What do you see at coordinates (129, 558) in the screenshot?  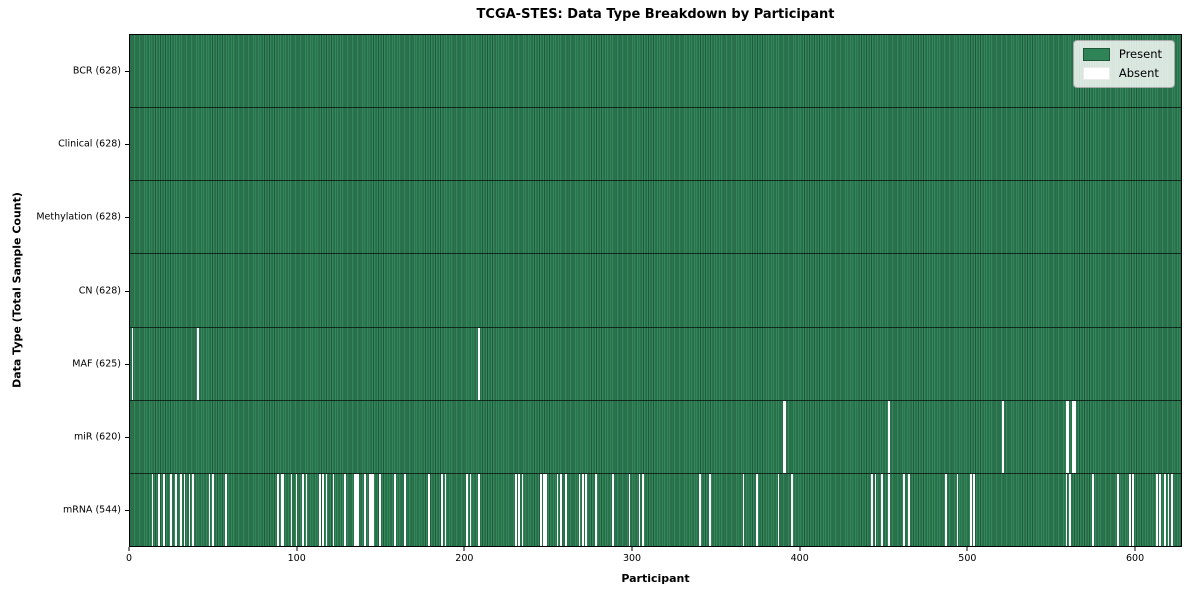 I see `x-tick-label-0: 0` at bounding box center [129, 558].